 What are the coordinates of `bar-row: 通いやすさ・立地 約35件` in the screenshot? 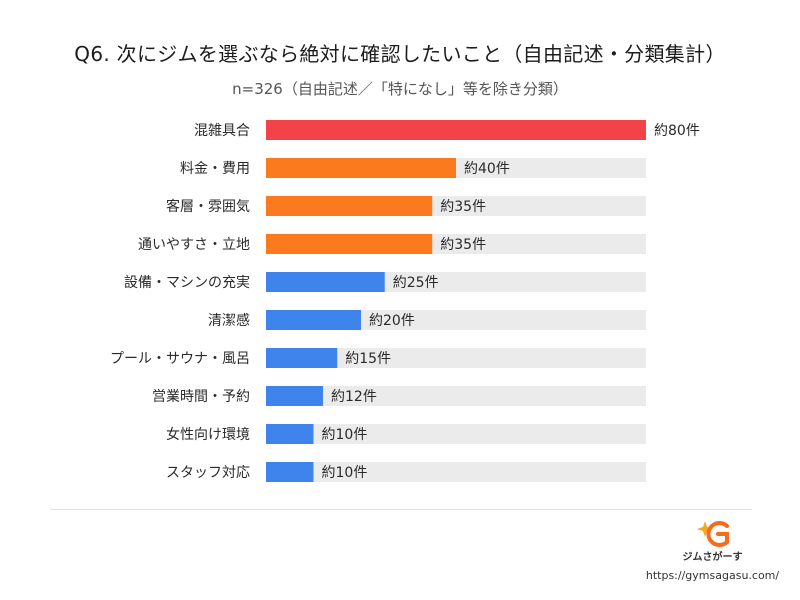 It's located at (392, 244).